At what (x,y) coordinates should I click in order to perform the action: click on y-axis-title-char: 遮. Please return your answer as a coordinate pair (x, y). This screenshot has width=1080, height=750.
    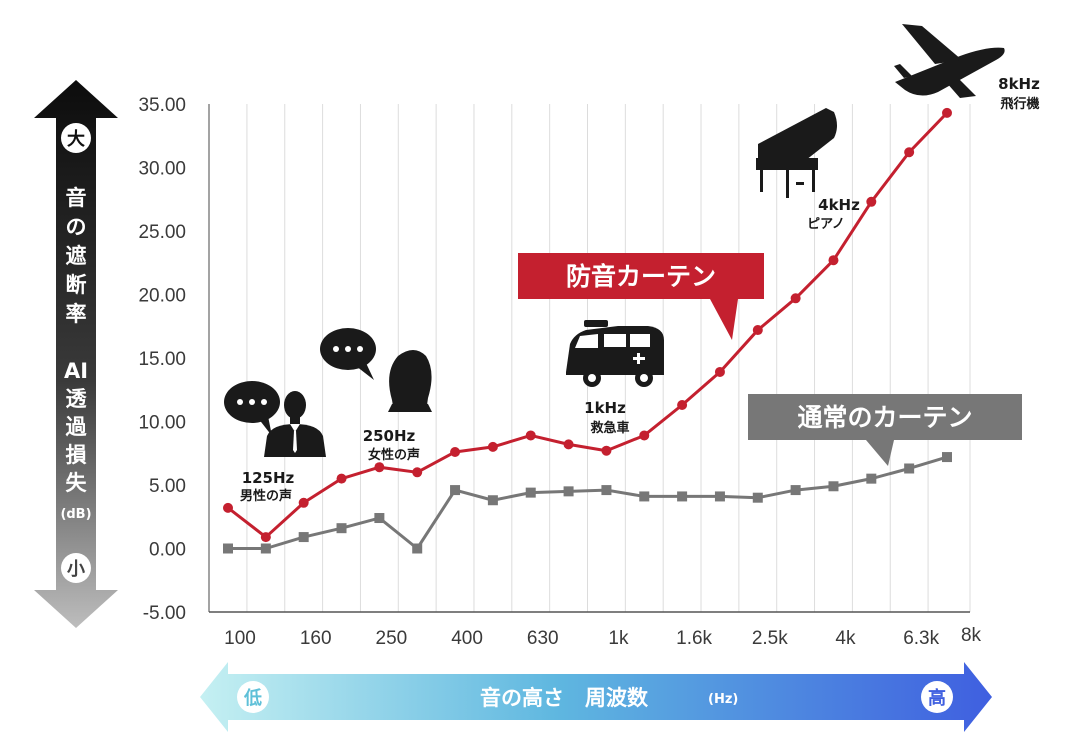
    Looking at the image, I should click on (76, 256).